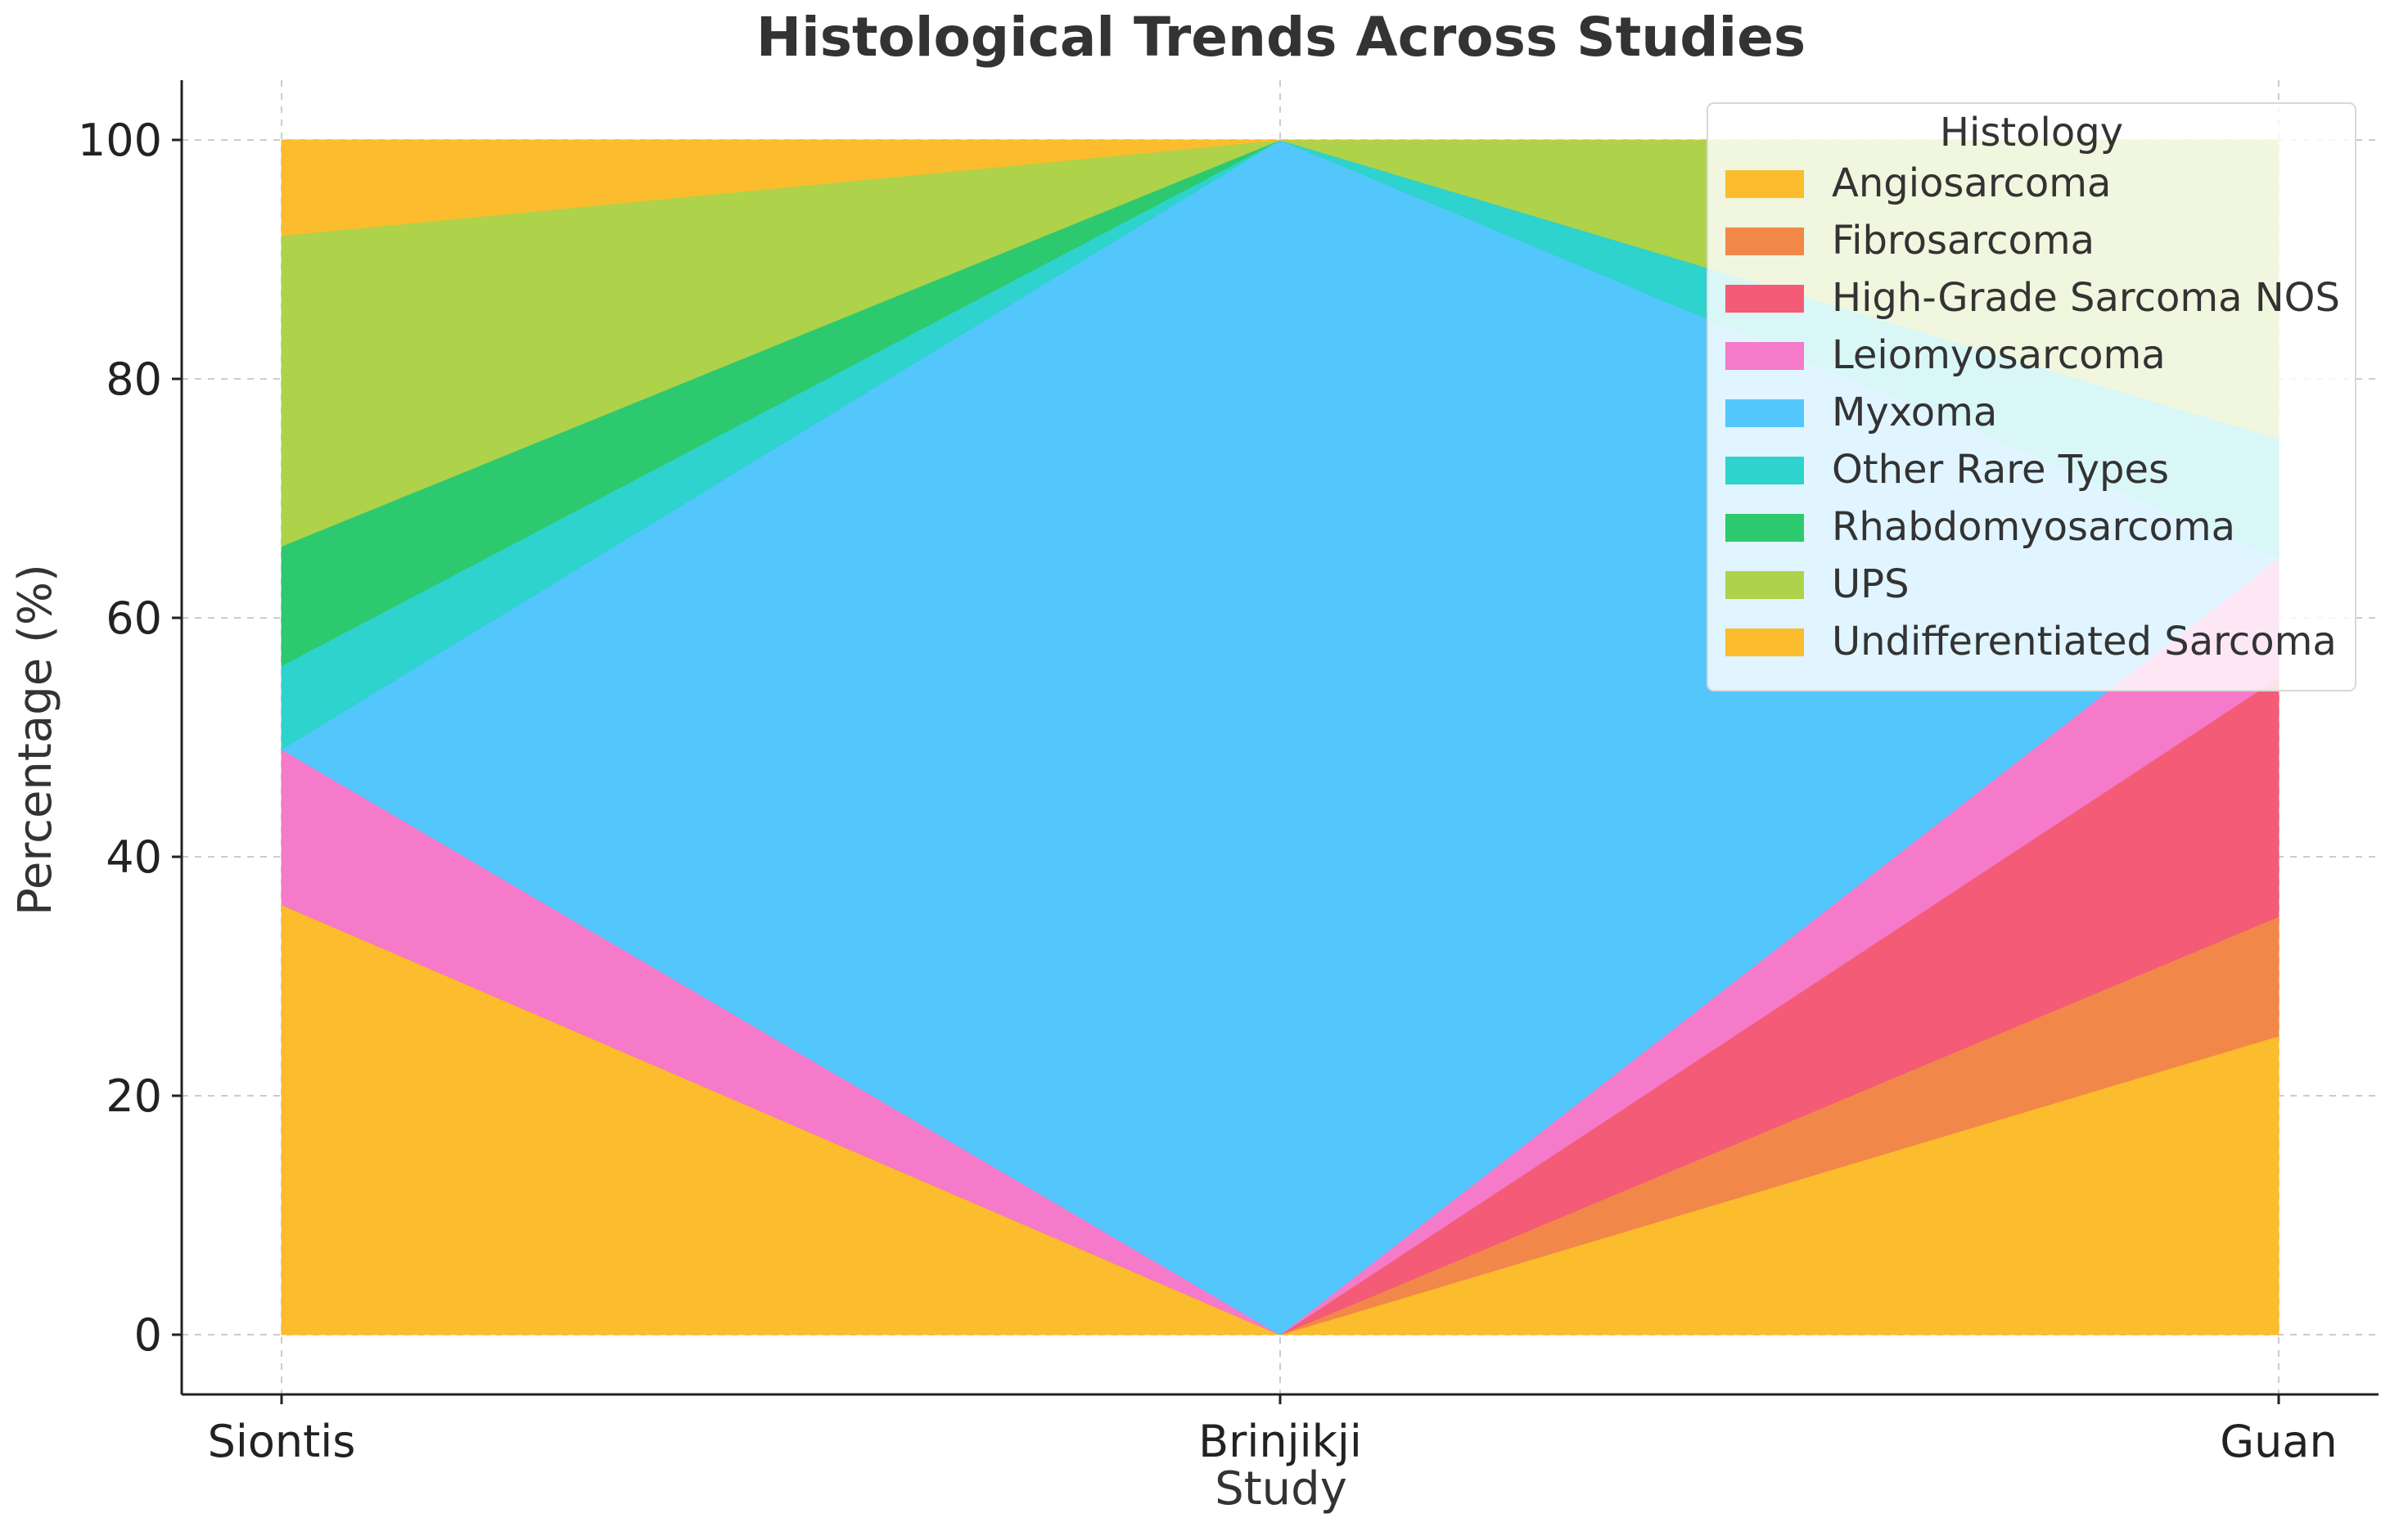  What do you see at coordinates (1765, 470) in the screenshot?
I see `legend-swatch-other-rare-types` at bounding box center [1765, 470].